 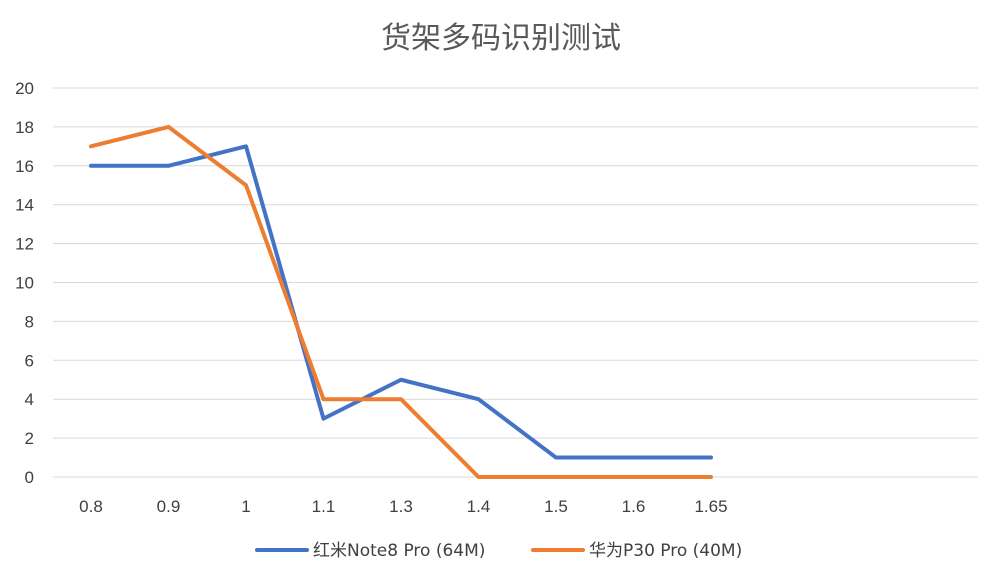 What do you see at coordinates (245, 506) in the screenshot?
I see `x-tick-label: 1` at bounding box center [245, 506].